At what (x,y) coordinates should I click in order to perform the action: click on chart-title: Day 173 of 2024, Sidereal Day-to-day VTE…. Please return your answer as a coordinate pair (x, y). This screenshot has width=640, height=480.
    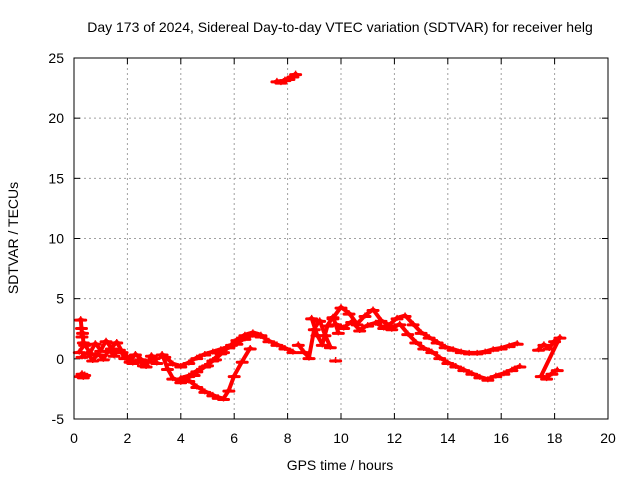
    Looking at the image, I should click on (340, 27).